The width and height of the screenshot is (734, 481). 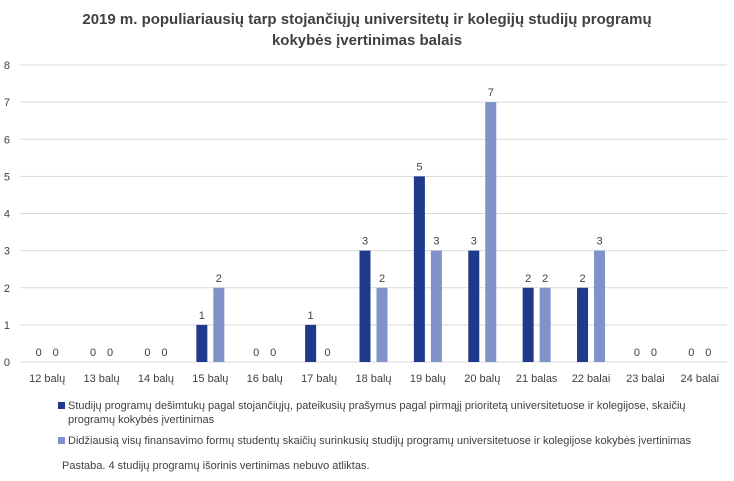 What do you see at coordinates (545, 324) in the screenshot?
I see `bar-series-2-21-balas` at bounding box center [545, 324].